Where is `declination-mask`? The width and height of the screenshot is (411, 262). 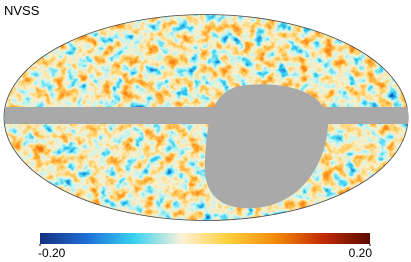 declination-mask is located at coordinates (266, 146).